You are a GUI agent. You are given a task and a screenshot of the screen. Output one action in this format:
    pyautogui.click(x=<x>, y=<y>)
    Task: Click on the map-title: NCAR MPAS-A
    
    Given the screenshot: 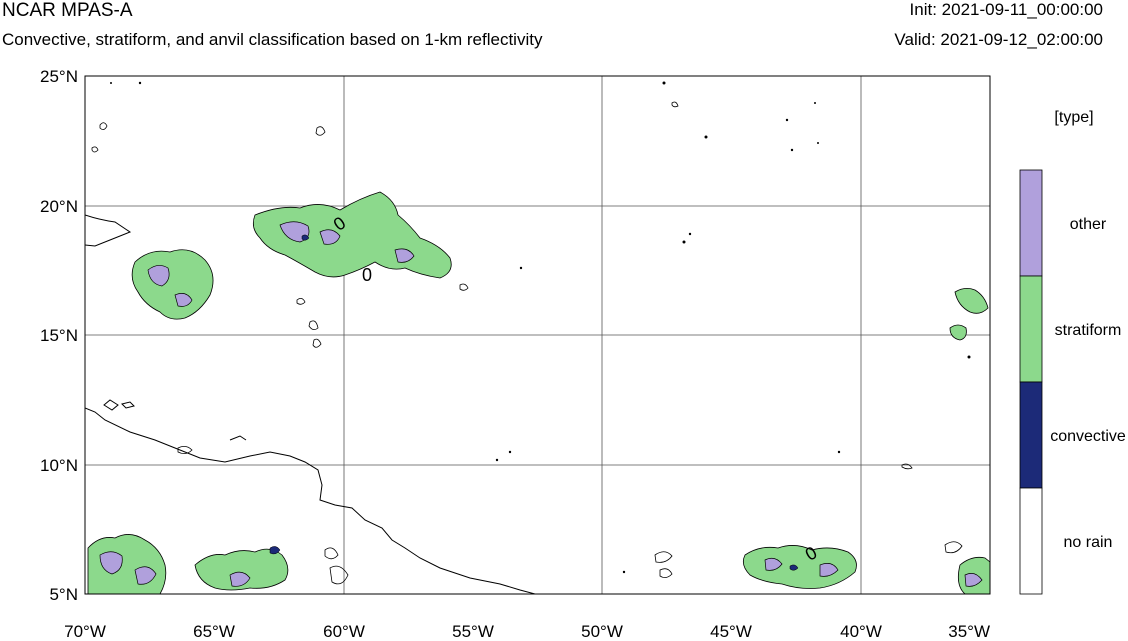 What is the action you would take?
    pyautogui.click(x=67, y=10)
    